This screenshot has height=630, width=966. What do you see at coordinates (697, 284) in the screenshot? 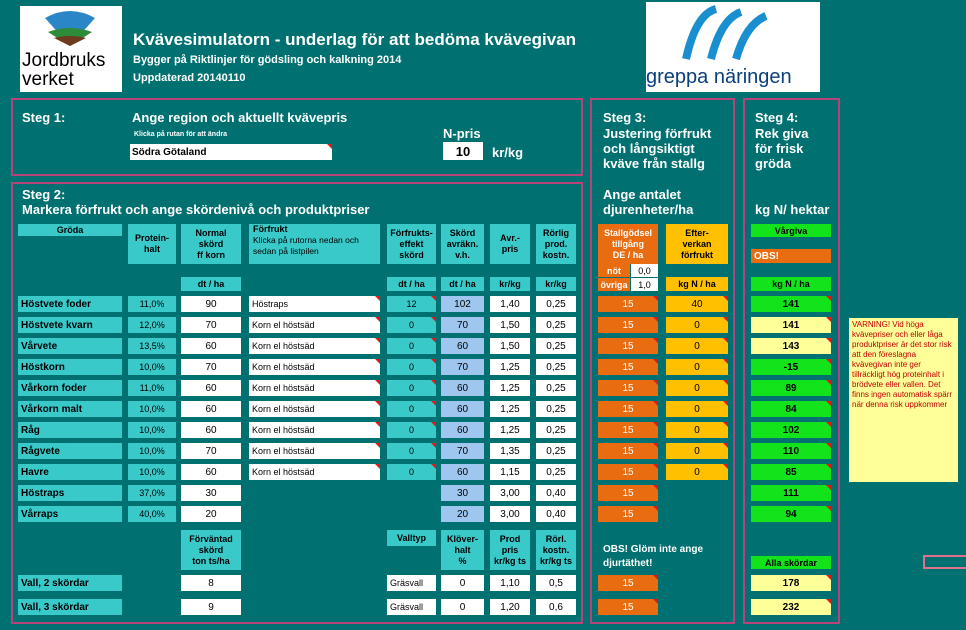
I see `unit-efterverkan: kg N / ha` at bounding box center [697, 284].